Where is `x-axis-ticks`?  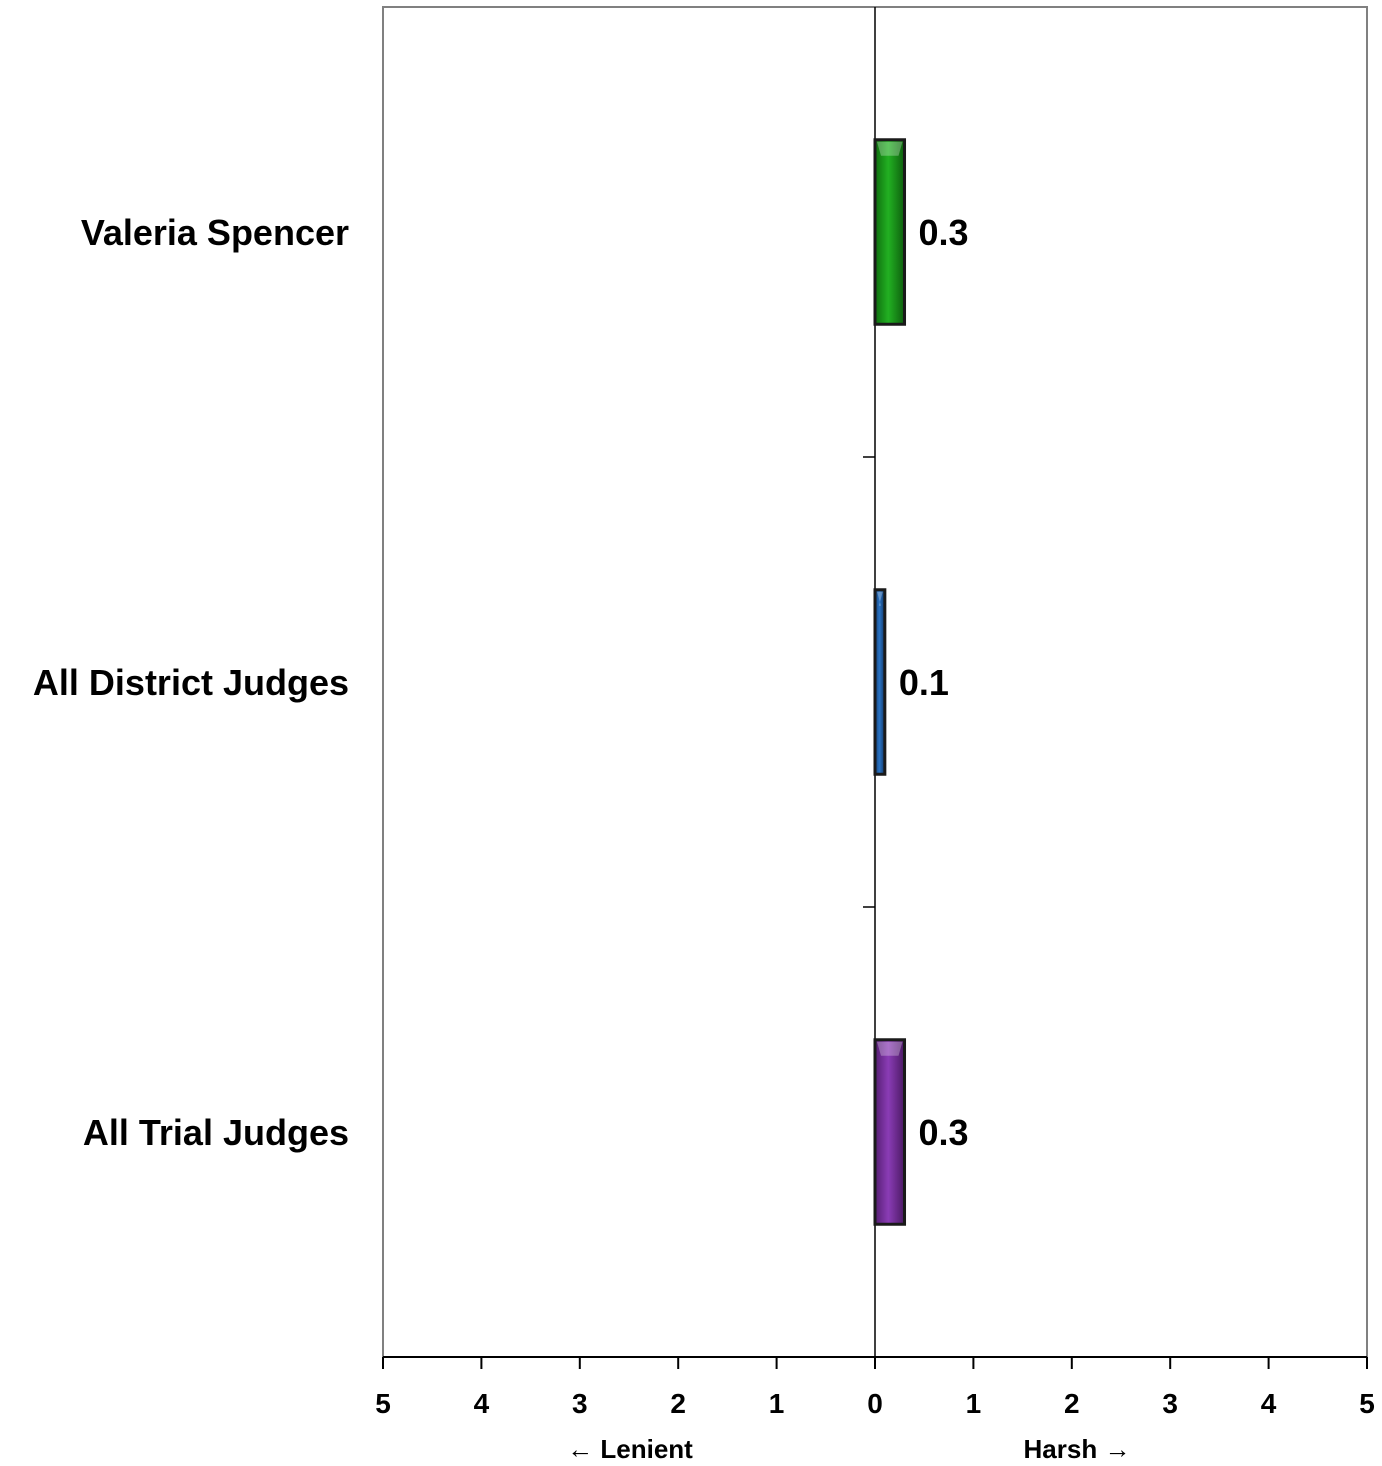
x-axis-ticks is located at coordinates (875, 1363).